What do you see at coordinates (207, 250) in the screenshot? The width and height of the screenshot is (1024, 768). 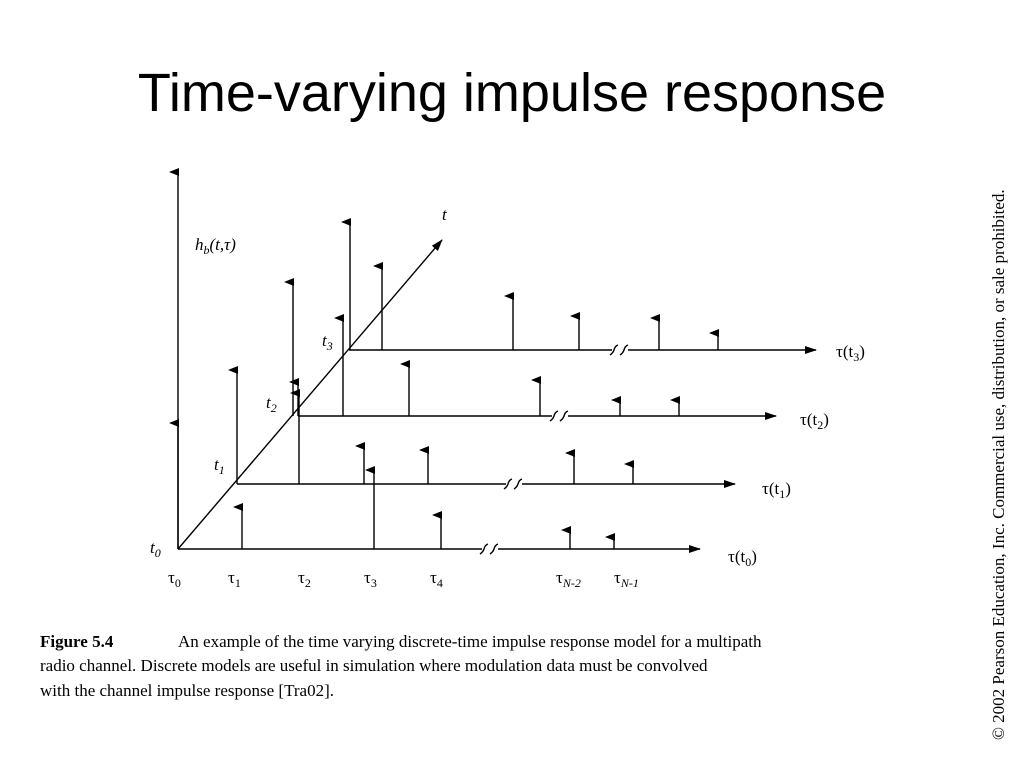 I see `label-sub: b` at bounding box center [207, 250].